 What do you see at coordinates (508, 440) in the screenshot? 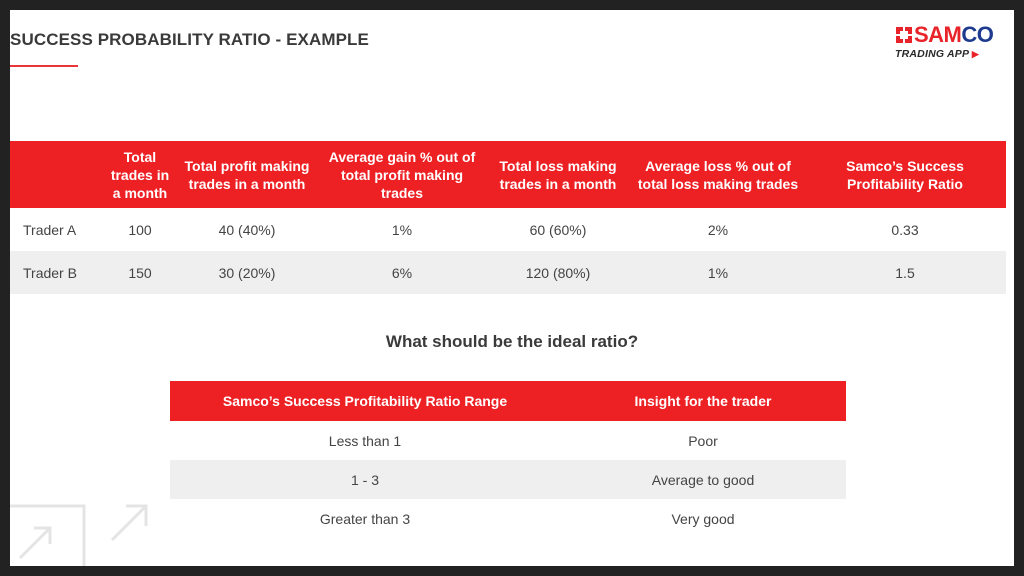
I see `table-row: Less than 1 Poor` at bounding box center [508, 440].